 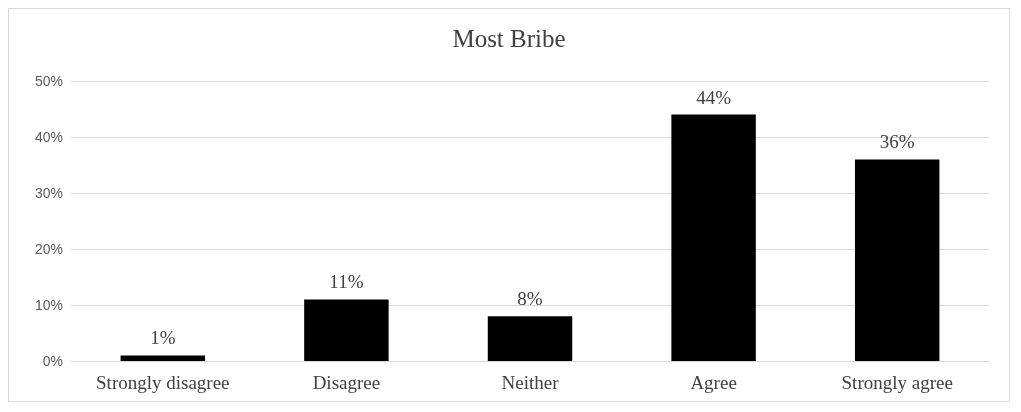 What do you see at coordinates (714, 97) in the screenshot?
I see `data-label: 44%` at bounding box center [714, 97].